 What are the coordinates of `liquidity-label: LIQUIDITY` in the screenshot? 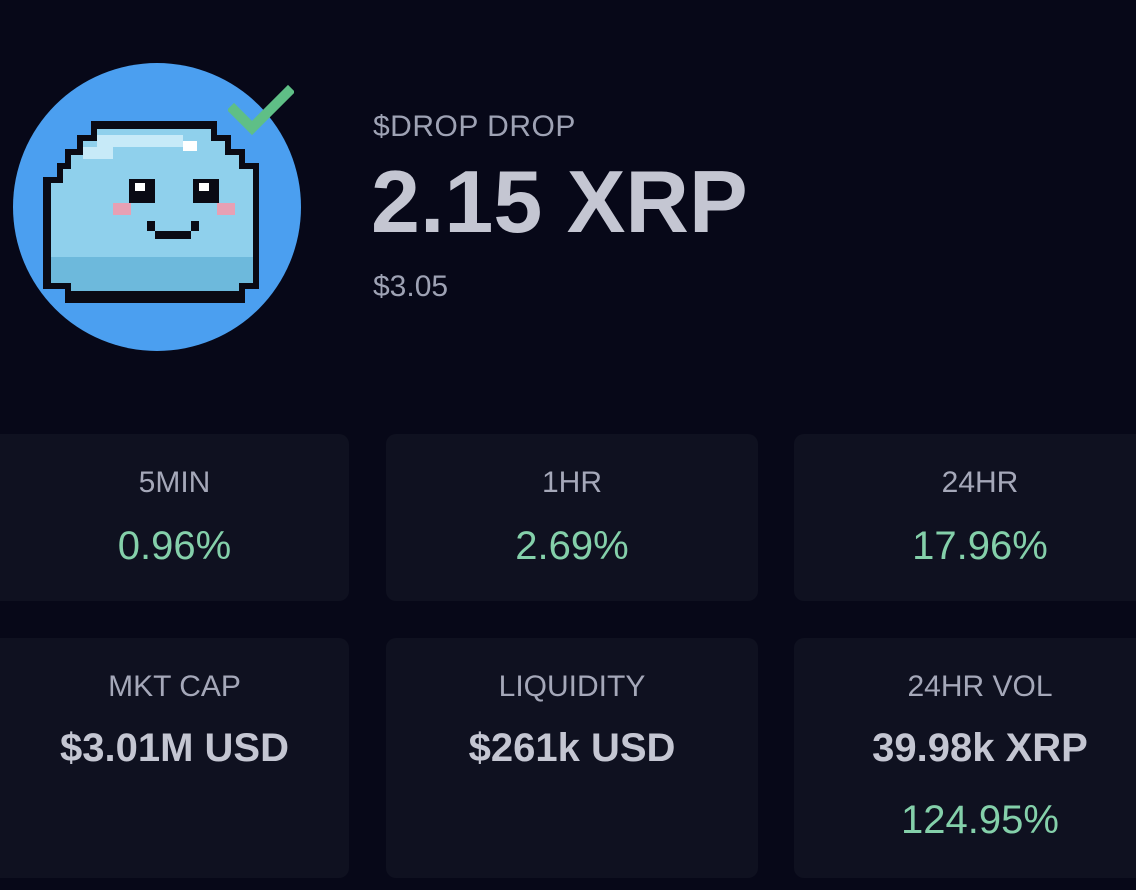 It's located at (572, 686).